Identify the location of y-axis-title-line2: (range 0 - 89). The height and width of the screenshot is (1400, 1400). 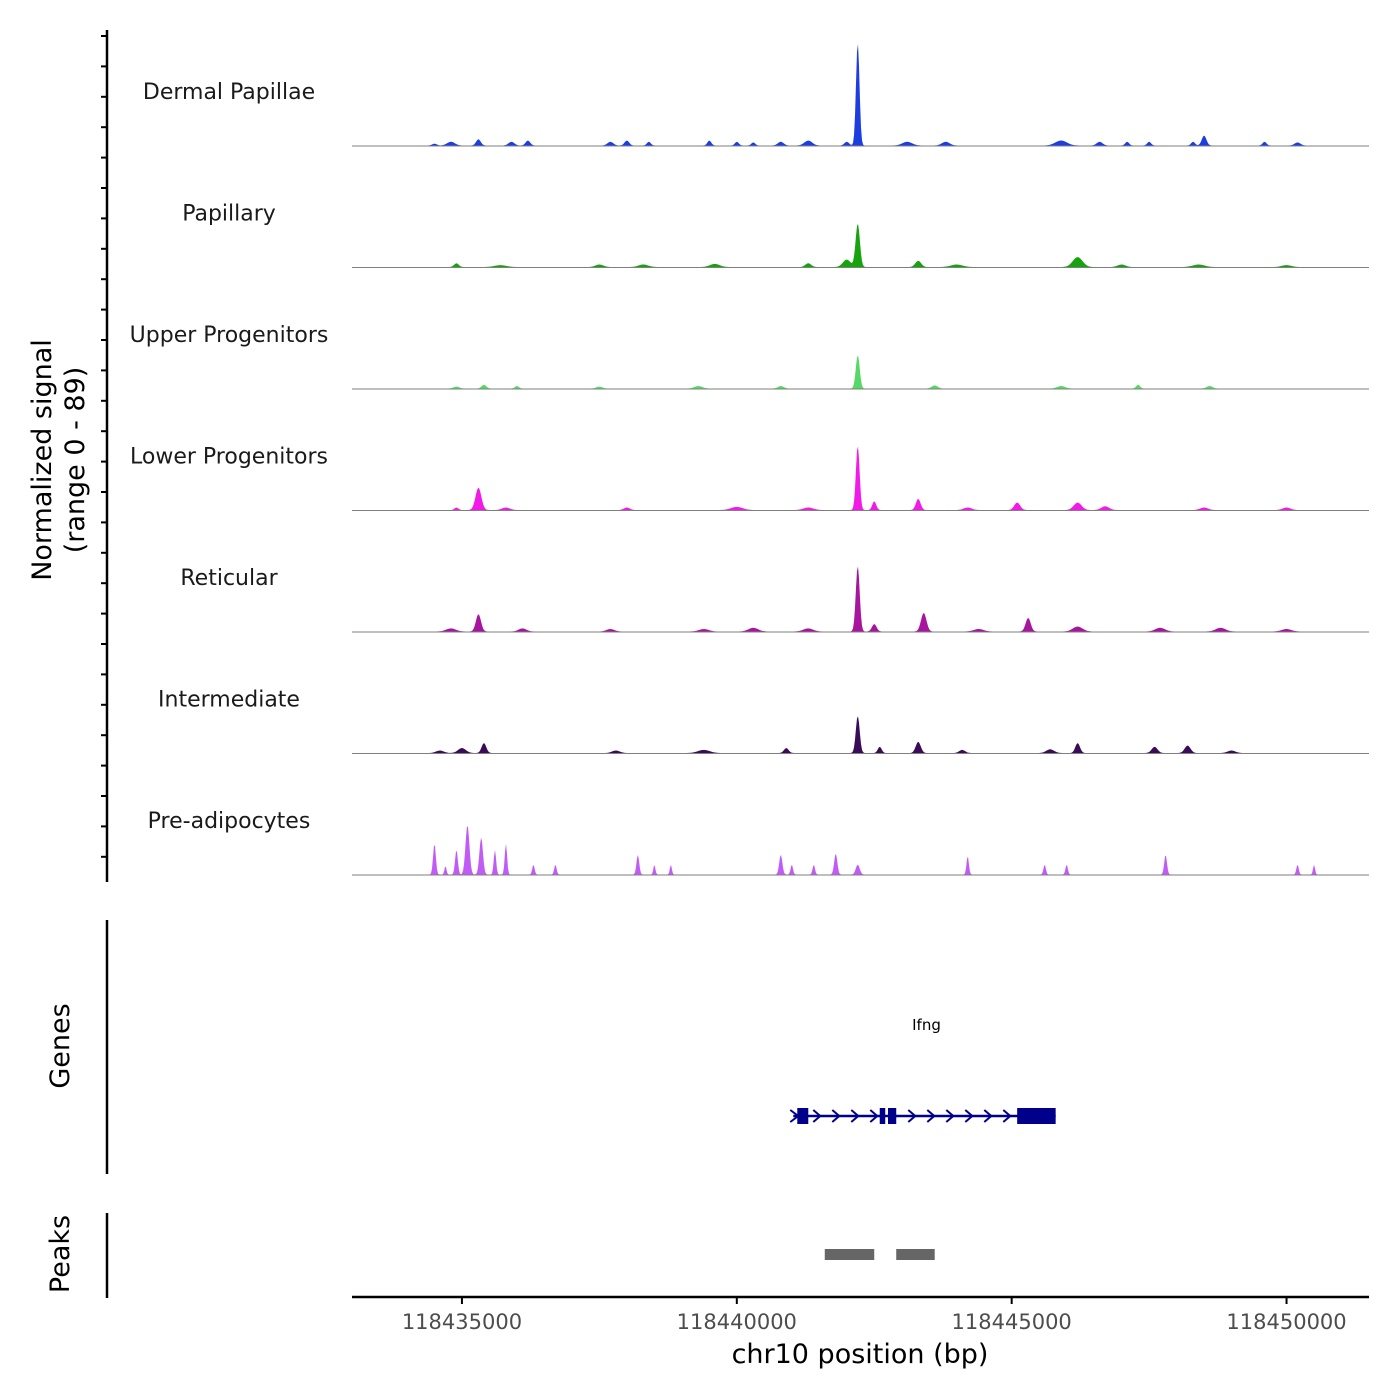
(75, 460).